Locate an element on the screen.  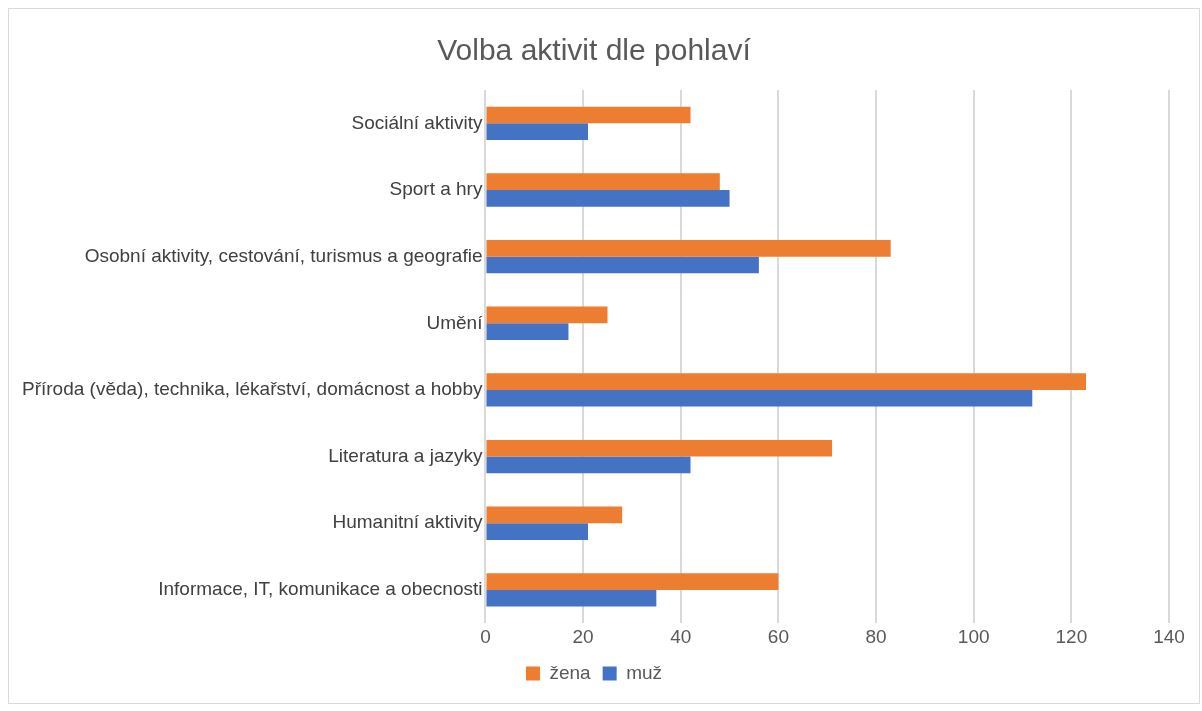
y-tick-label: Umění is located at coordinates (455, 322).